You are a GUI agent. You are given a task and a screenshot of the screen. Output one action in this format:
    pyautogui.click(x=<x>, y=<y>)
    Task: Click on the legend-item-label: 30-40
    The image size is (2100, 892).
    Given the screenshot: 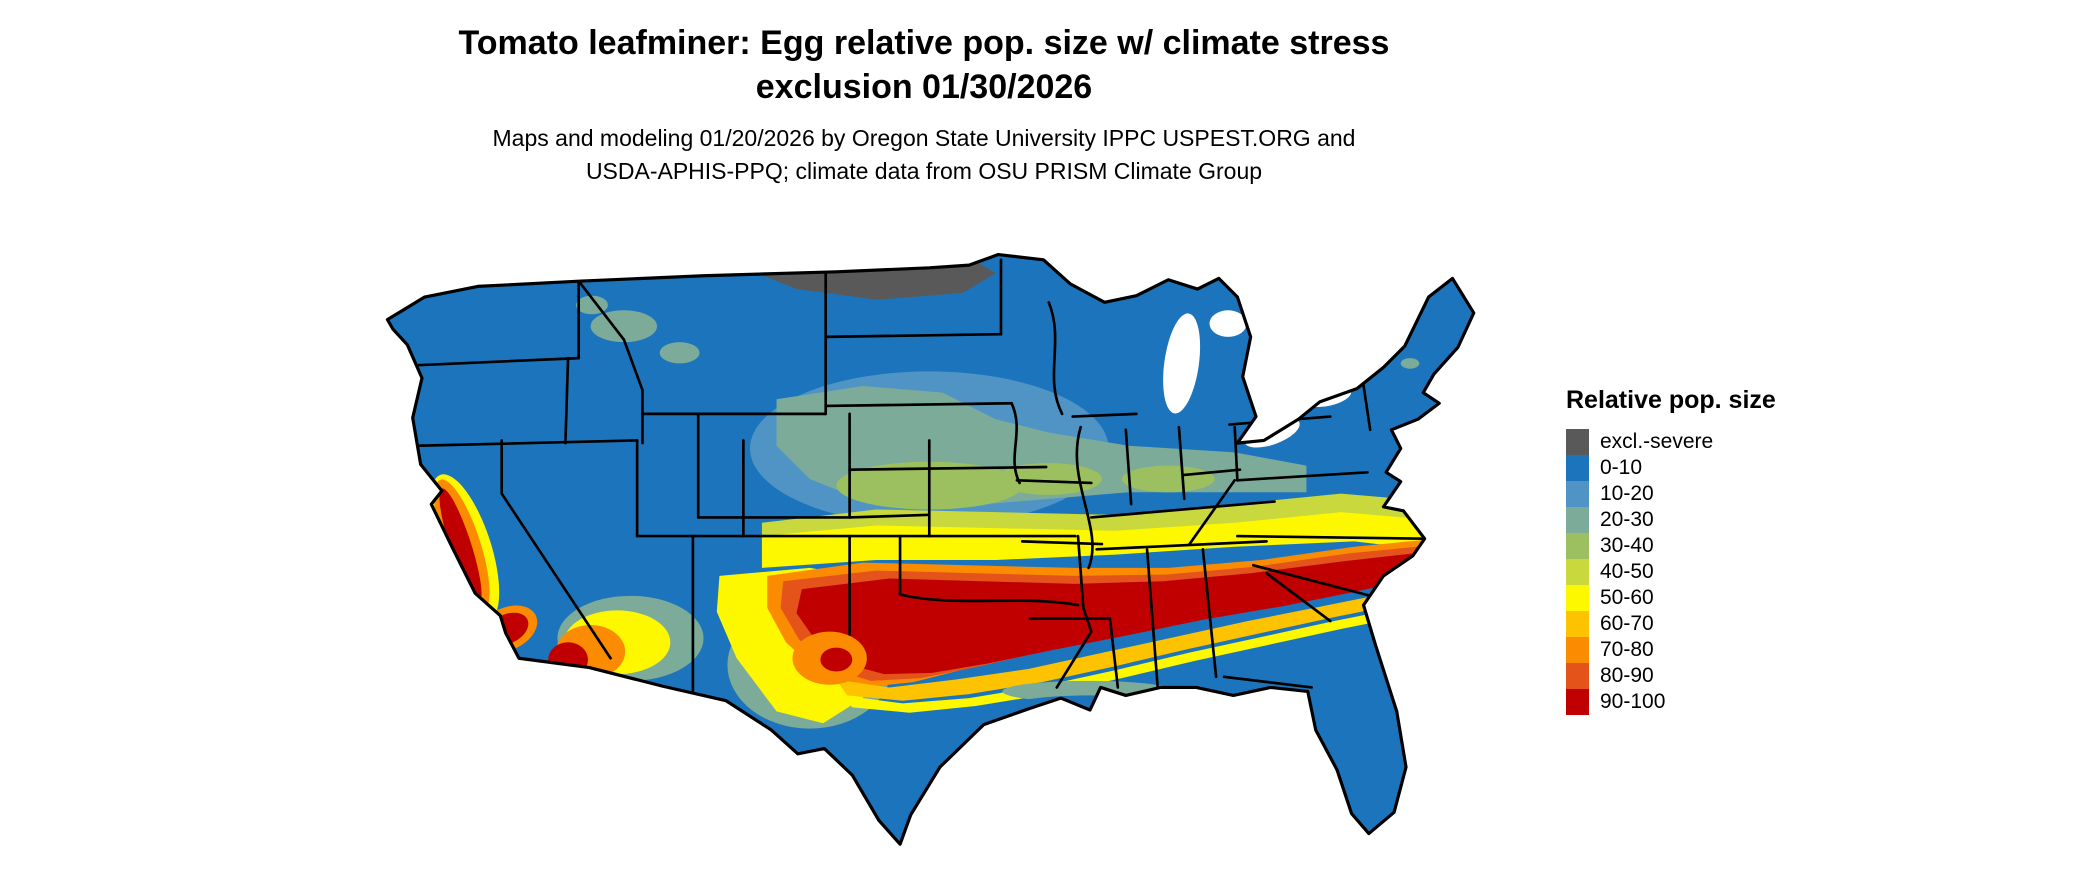 What is the action you would take?
    pyautogui.click(x=1627, y=545)
    